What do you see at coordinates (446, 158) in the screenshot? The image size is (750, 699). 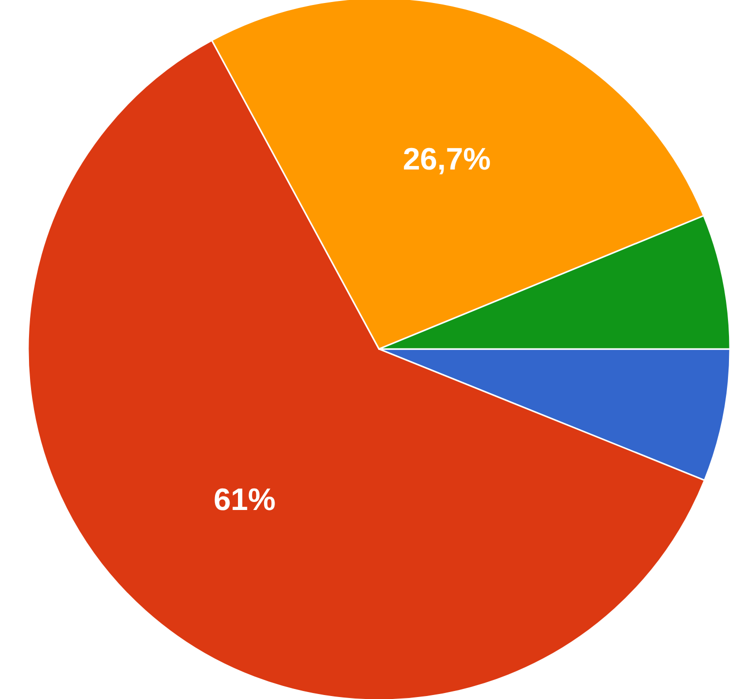 I see `data-label: 26,7%` at bounding box center [446, 158].